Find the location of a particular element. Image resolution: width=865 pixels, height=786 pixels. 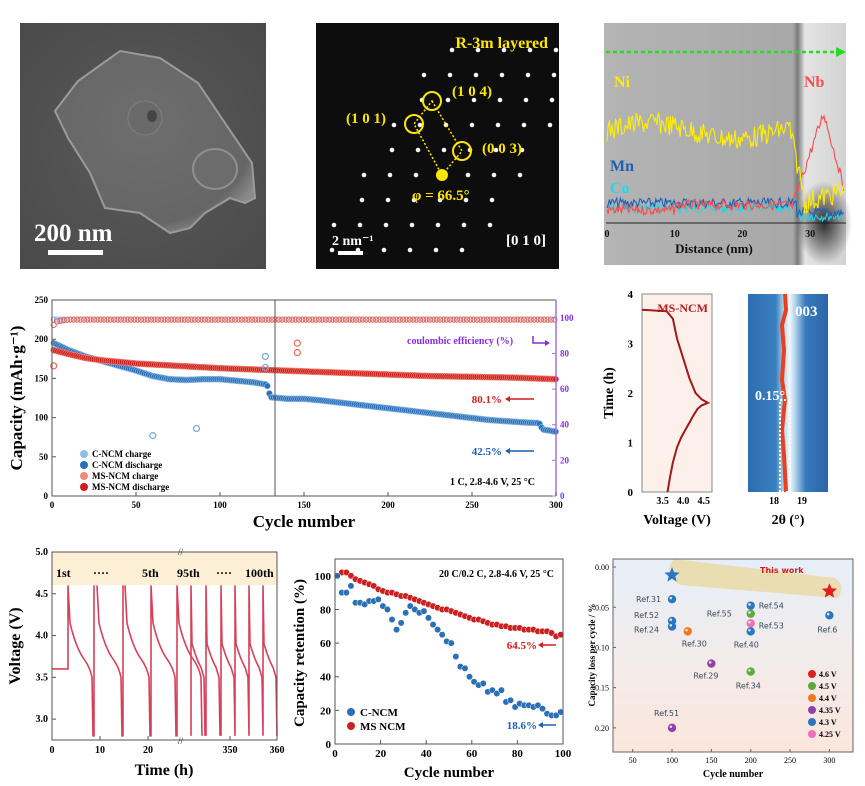

plot-frame is located at coordinates (733, 655).